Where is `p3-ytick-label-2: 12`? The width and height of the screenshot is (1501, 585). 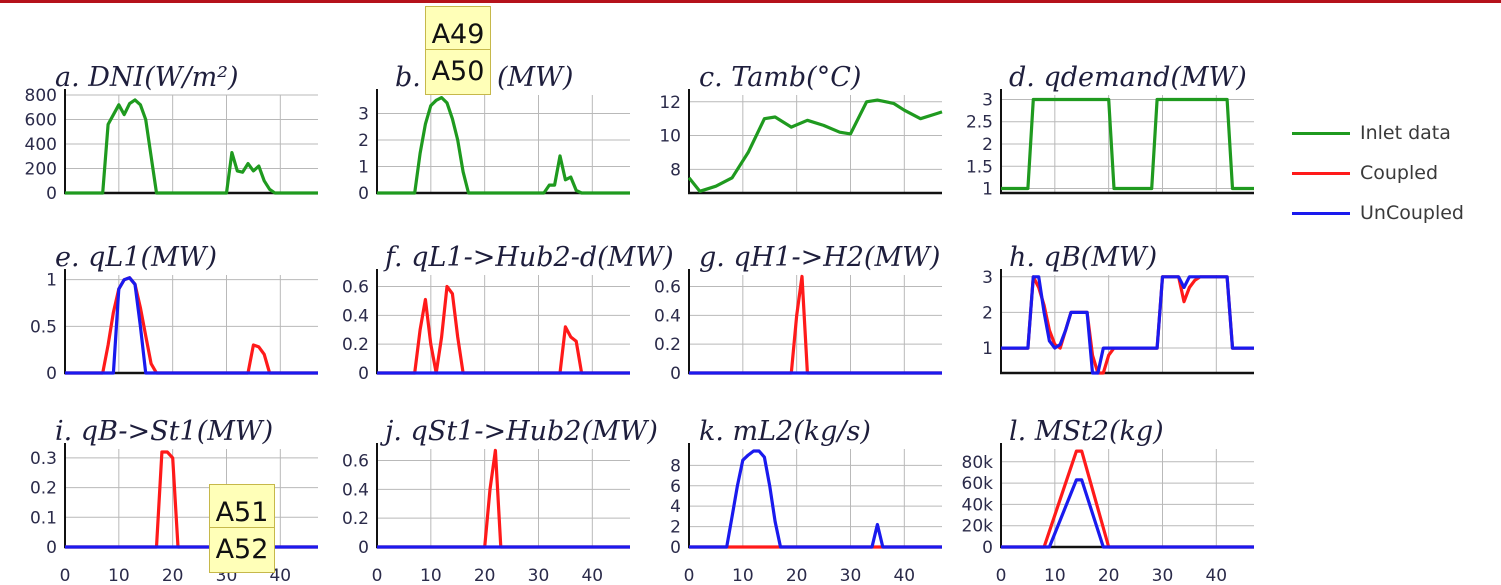 p3-ytick-label-2: 12 is located at coordinates (670, 103).